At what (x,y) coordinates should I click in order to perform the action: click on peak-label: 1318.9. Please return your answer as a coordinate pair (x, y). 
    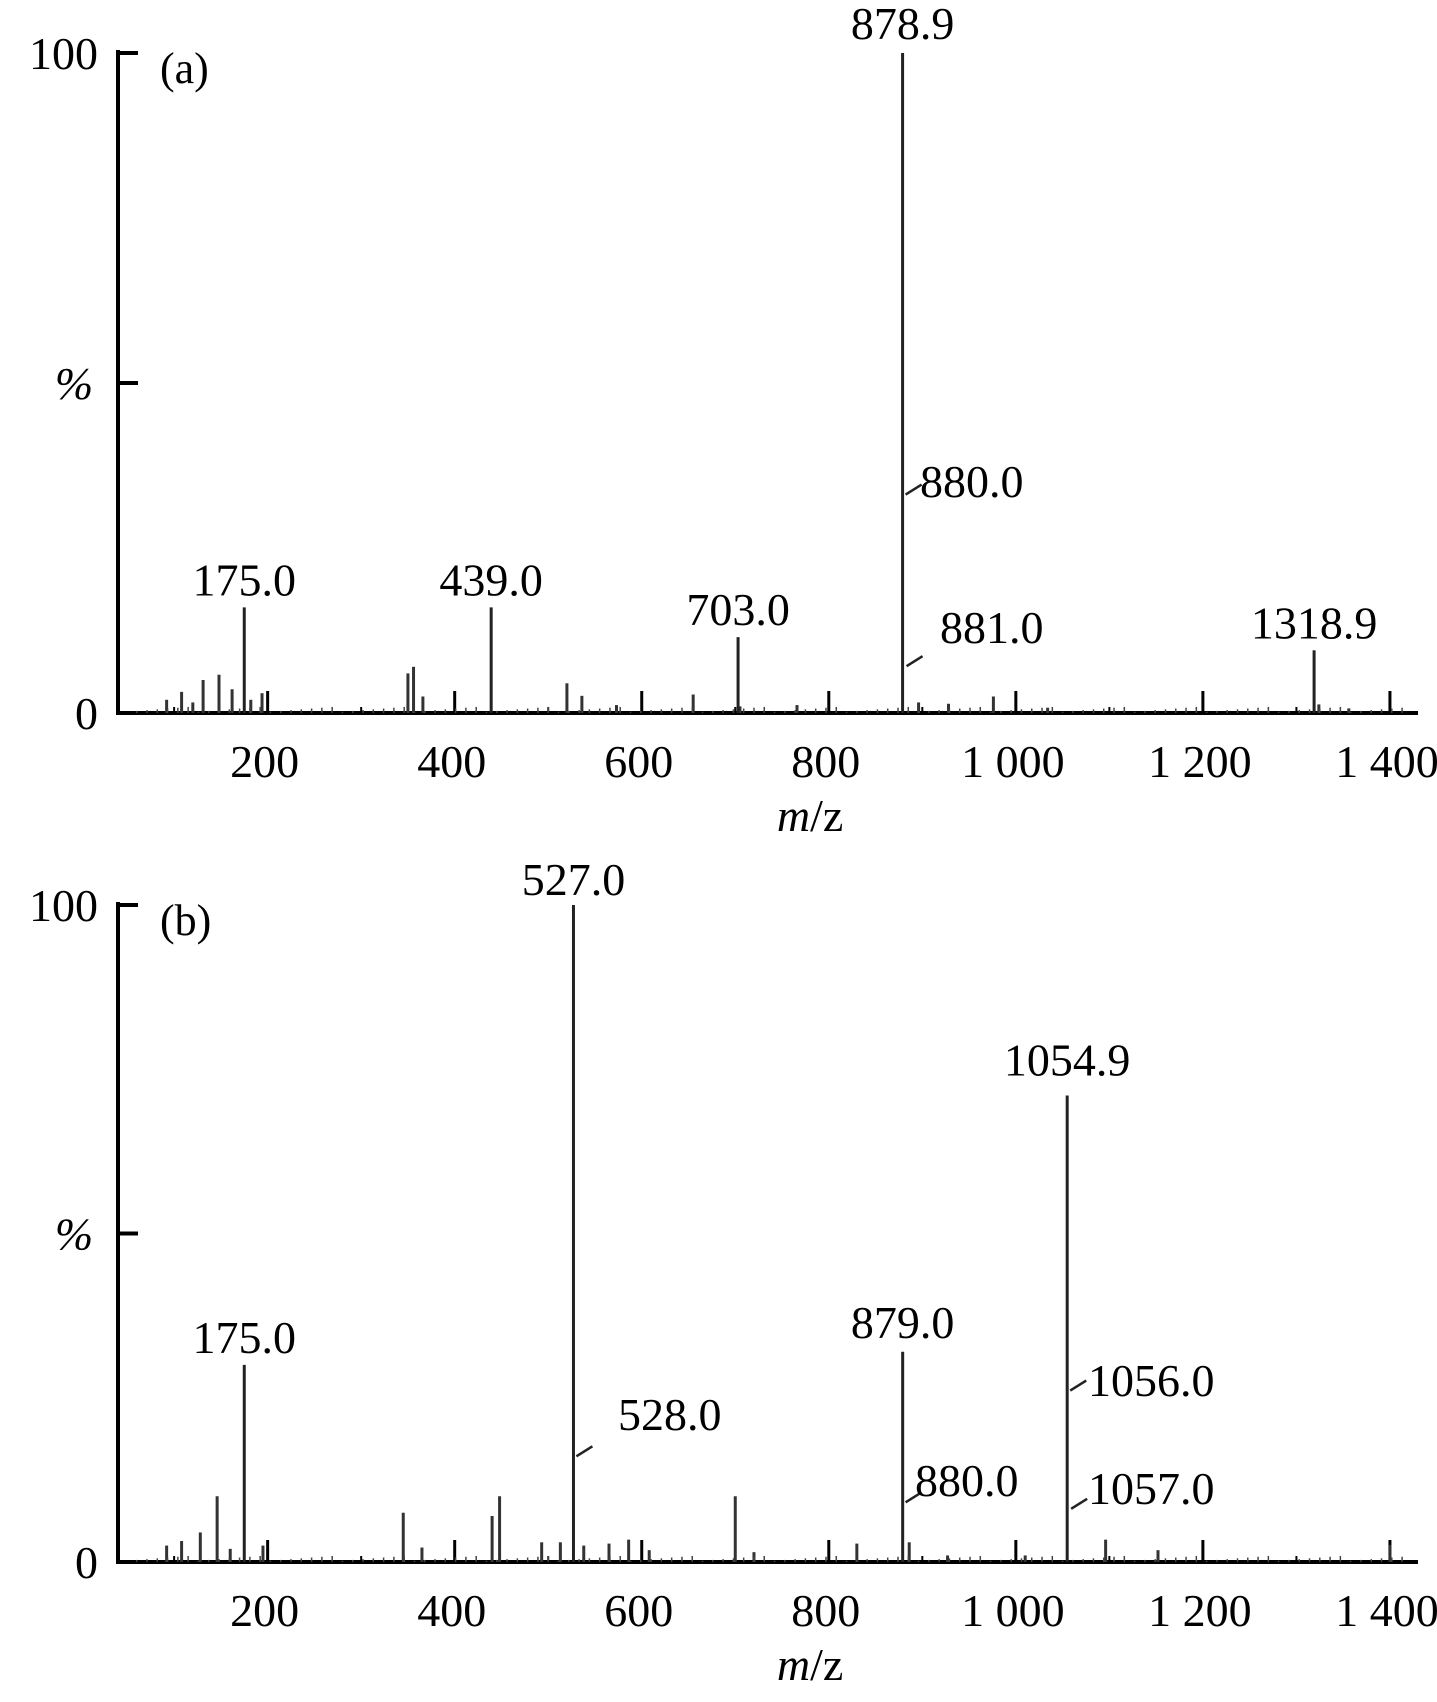
    Looking at the image, I should click on (1314, 622).